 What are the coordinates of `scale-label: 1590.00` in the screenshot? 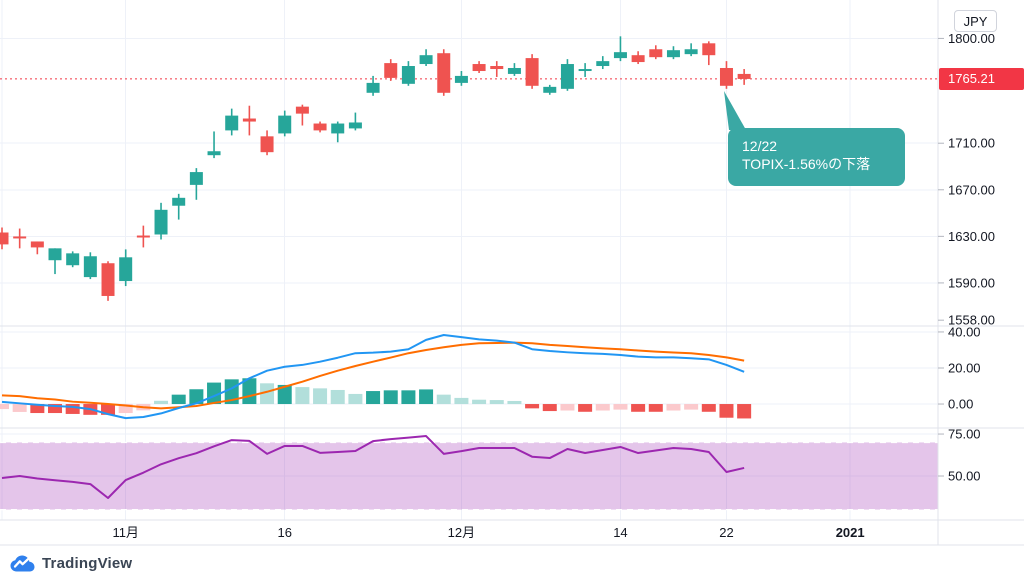 It's located at (971, 282).